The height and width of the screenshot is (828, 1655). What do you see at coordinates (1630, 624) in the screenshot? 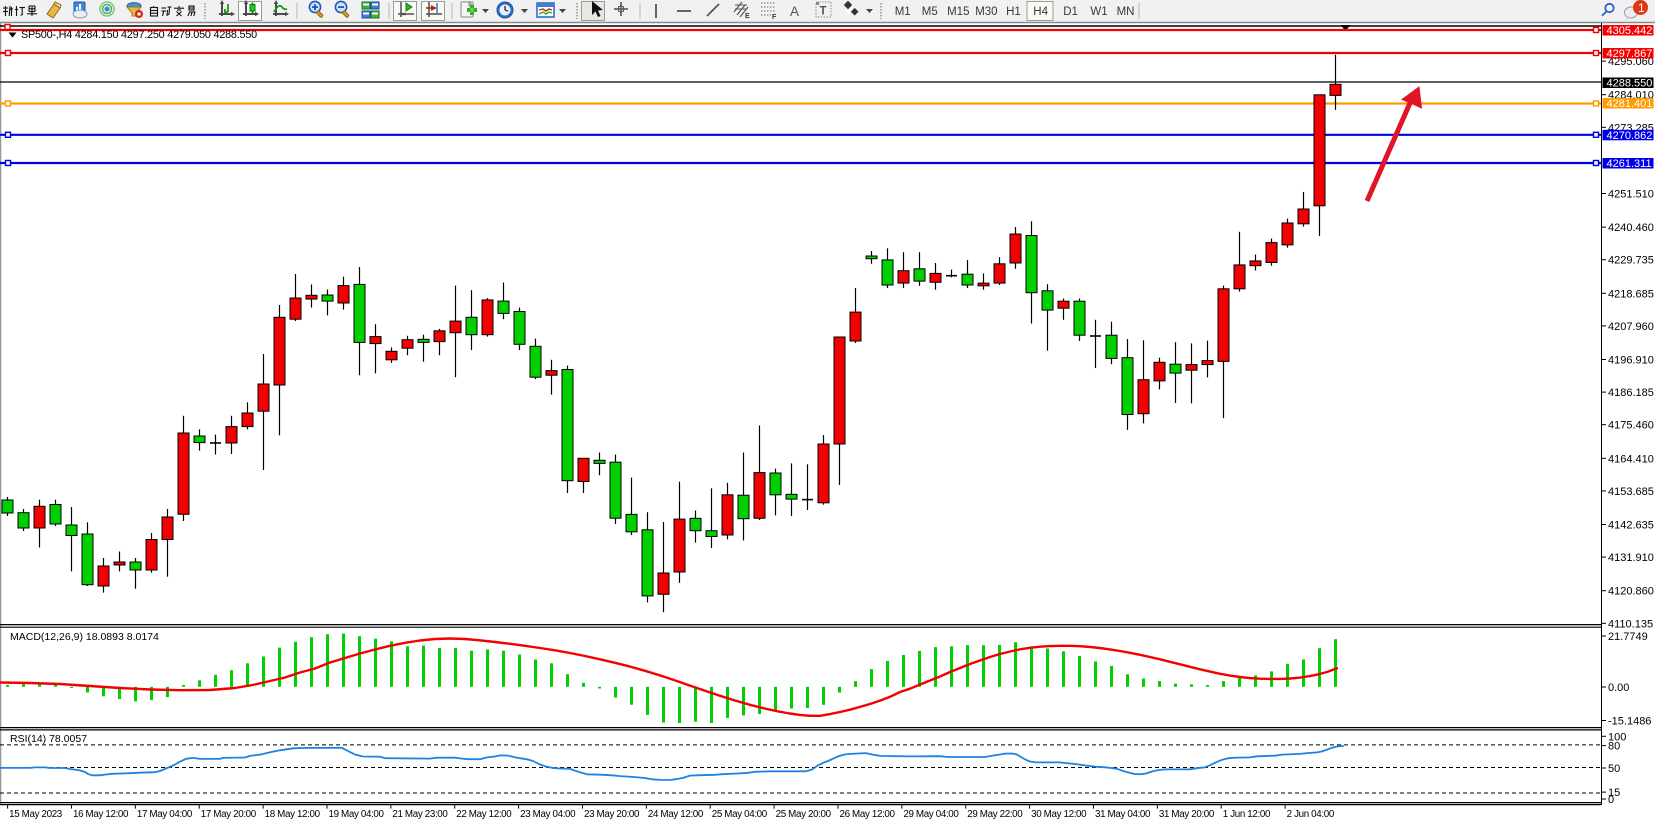
I see `svg-text: 4110.135` at bounding box center [1630, 624].